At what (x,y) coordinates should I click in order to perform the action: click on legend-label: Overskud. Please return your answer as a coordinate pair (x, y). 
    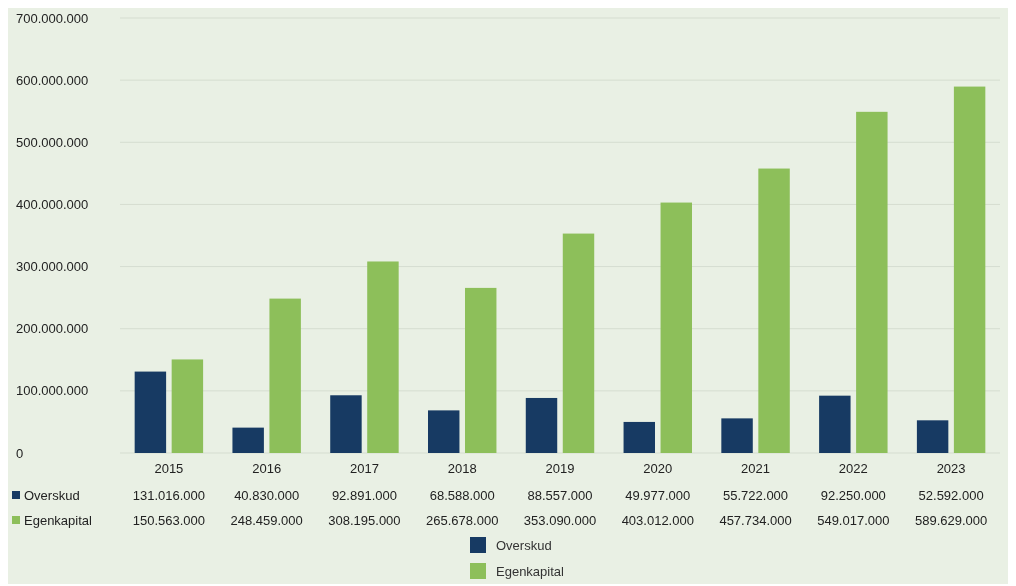
    Looking at the image, I should click on (52, 495).